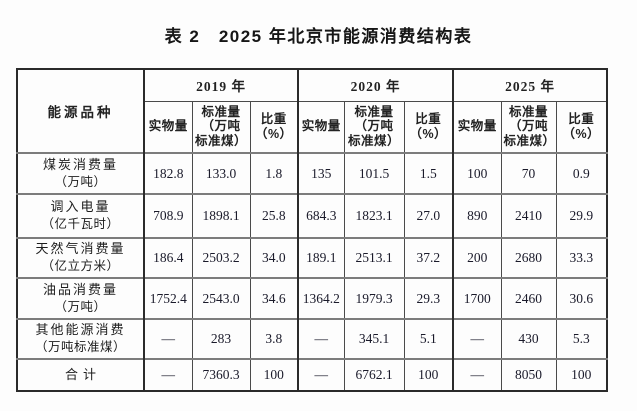  Describe the element at coordinates (581, 338) in the screenshot. I see `data-cell: 5.3` at that location.